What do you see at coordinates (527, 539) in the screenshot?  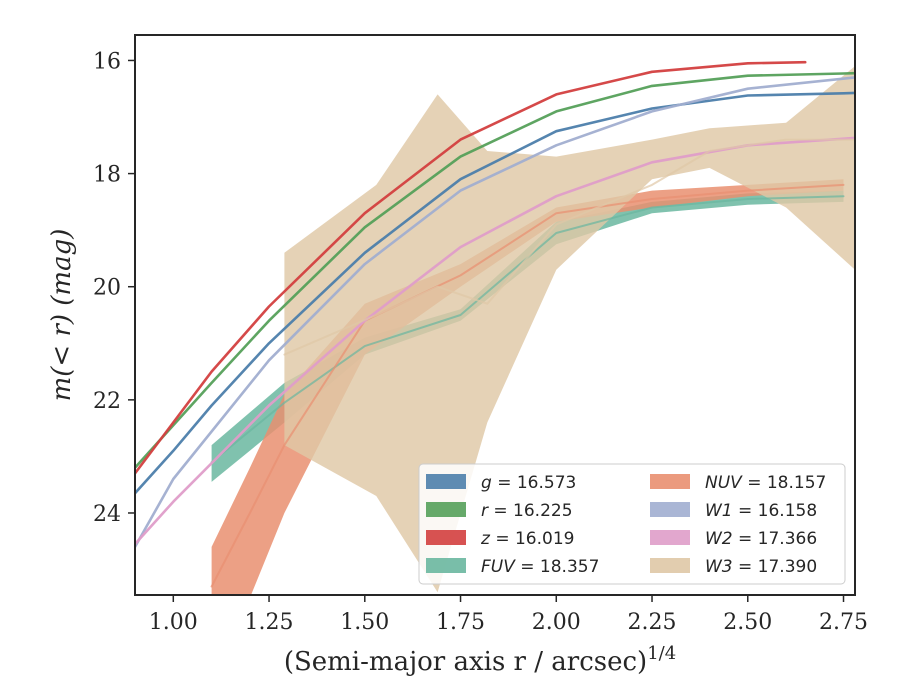 I see `legend-label-z: z = 16.019` at bounding box center [527, 539].